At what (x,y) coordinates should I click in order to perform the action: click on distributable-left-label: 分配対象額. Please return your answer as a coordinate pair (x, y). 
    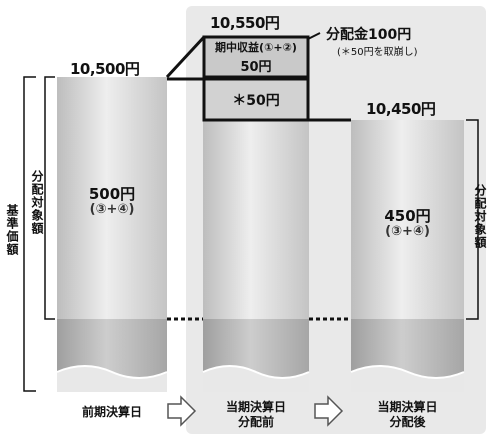
    Looking at the image, I should click on (37, 202).